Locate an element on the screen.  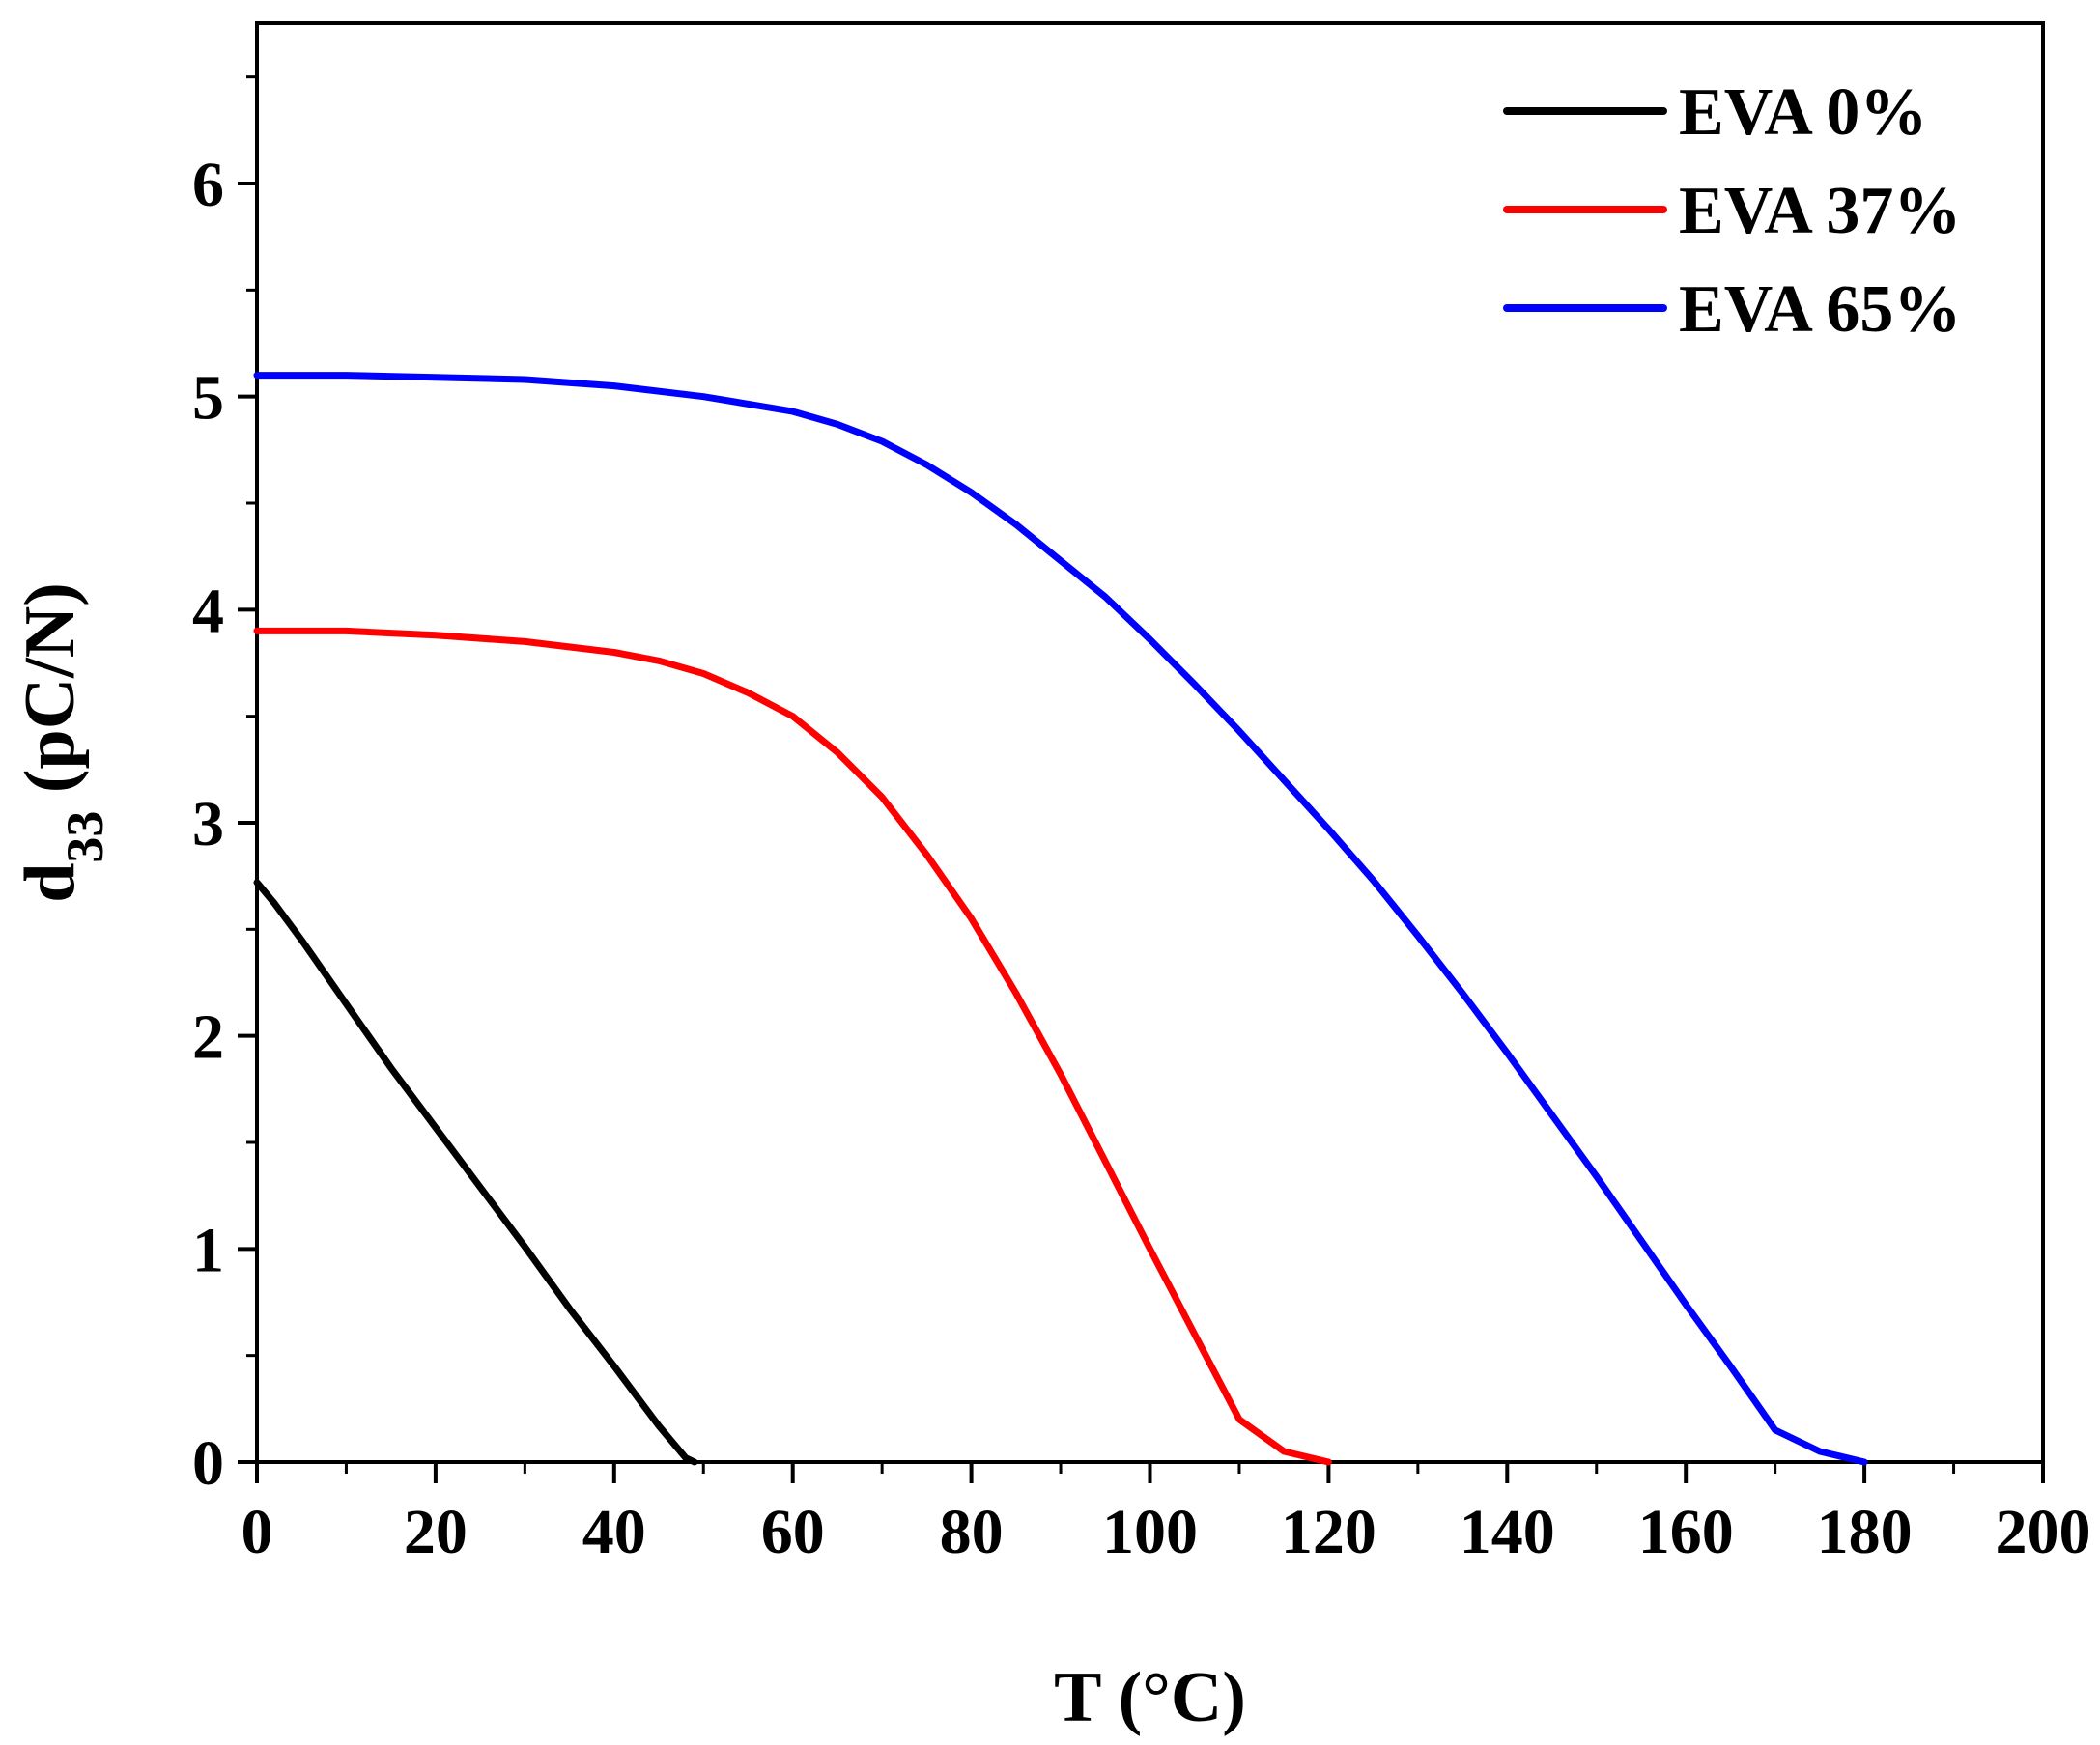
x-tick-label: 60 is located at coordinates (793, 1532).